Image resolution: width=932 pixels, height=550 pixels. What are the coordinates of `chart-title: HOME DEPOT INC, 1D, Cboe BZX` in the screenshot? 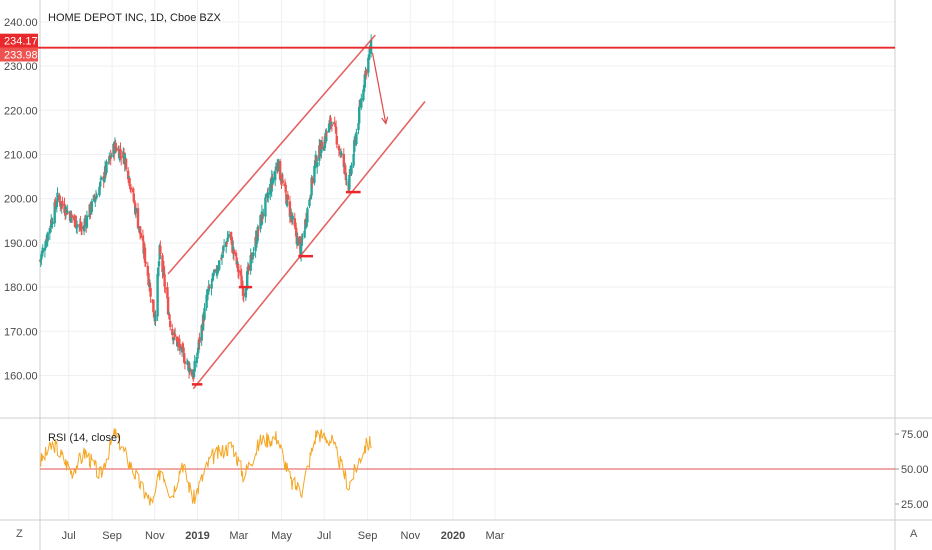 It's located at (134, 18).